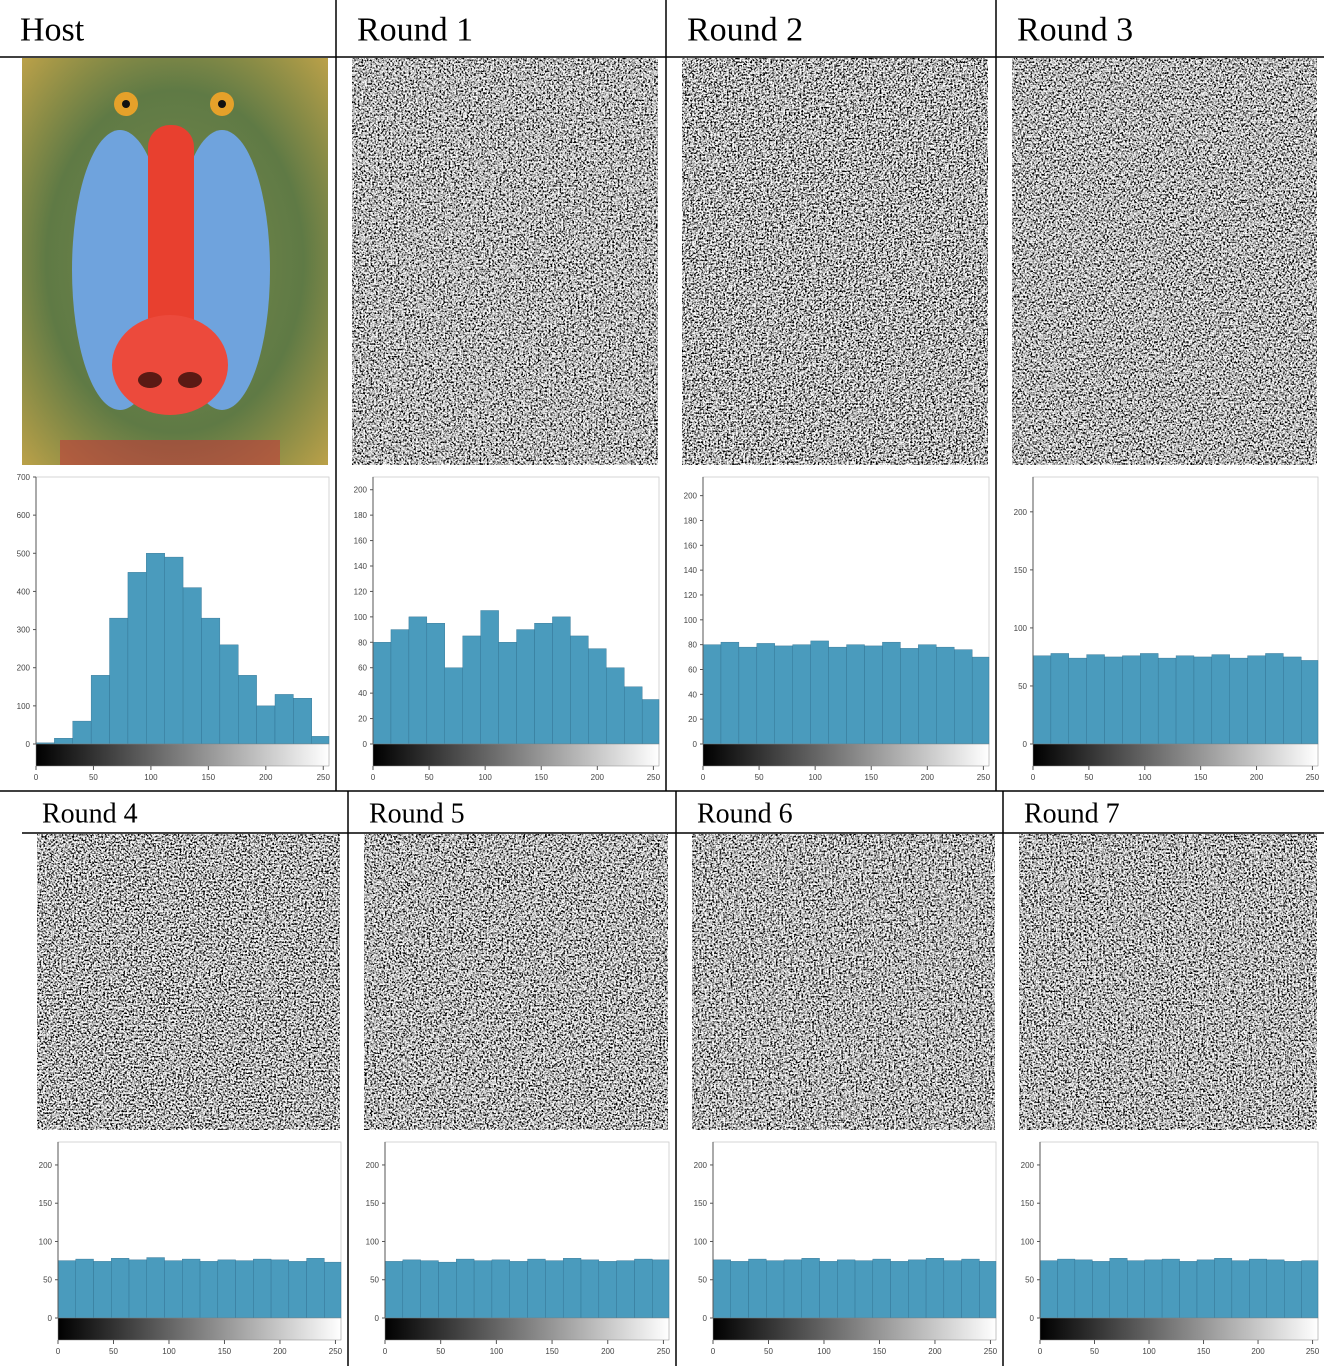 The height and width of the screenshot is (1366, 1324). I want to click on panel-title: Host, so click(52, 29).